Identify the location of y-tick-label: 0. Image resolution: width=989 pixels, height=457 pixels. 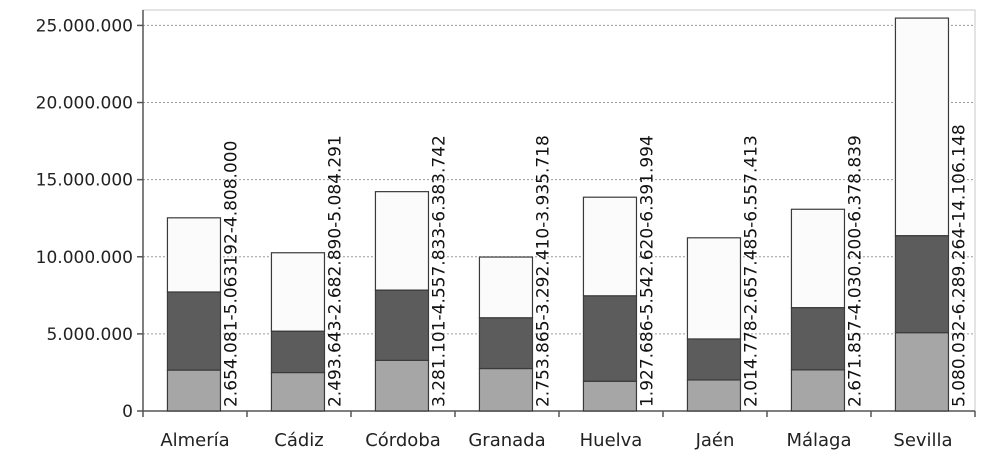
(127, 412).